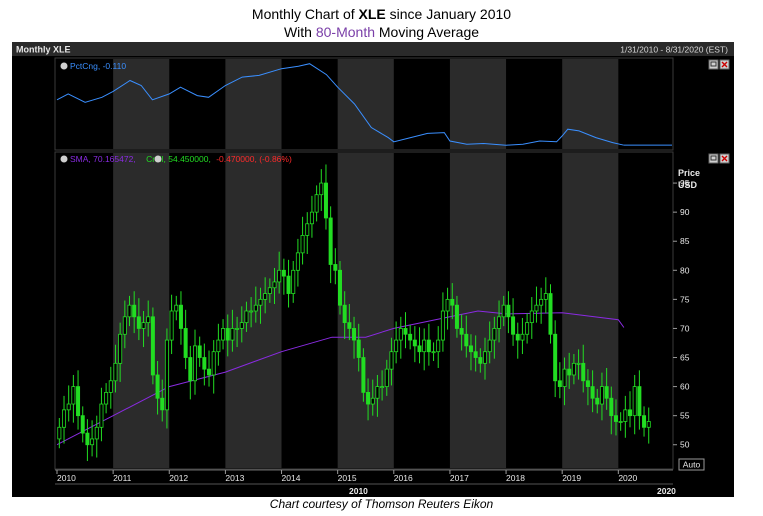  I want to click on currency-label: USD, so click(688, 185).